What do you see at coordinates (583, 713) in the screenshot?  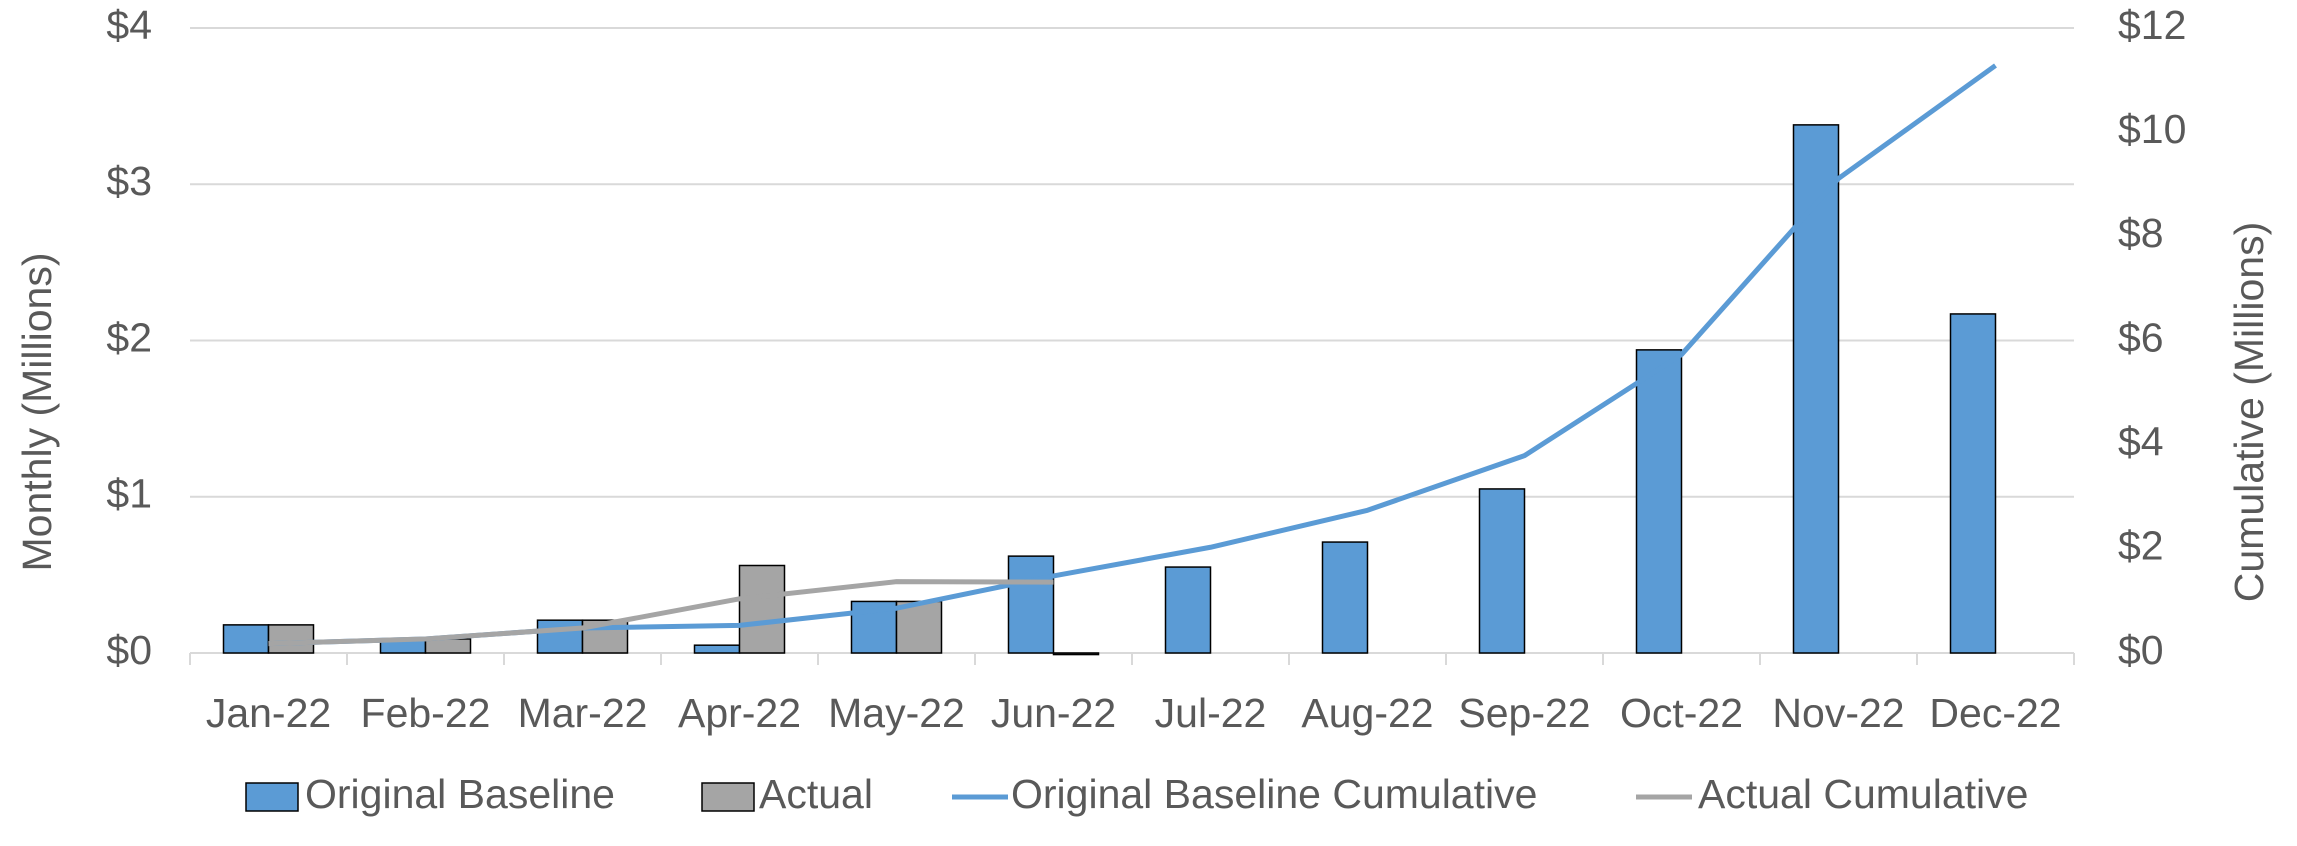 I see `x-tick-label: Mar-22` at bounding box center [583, 713].